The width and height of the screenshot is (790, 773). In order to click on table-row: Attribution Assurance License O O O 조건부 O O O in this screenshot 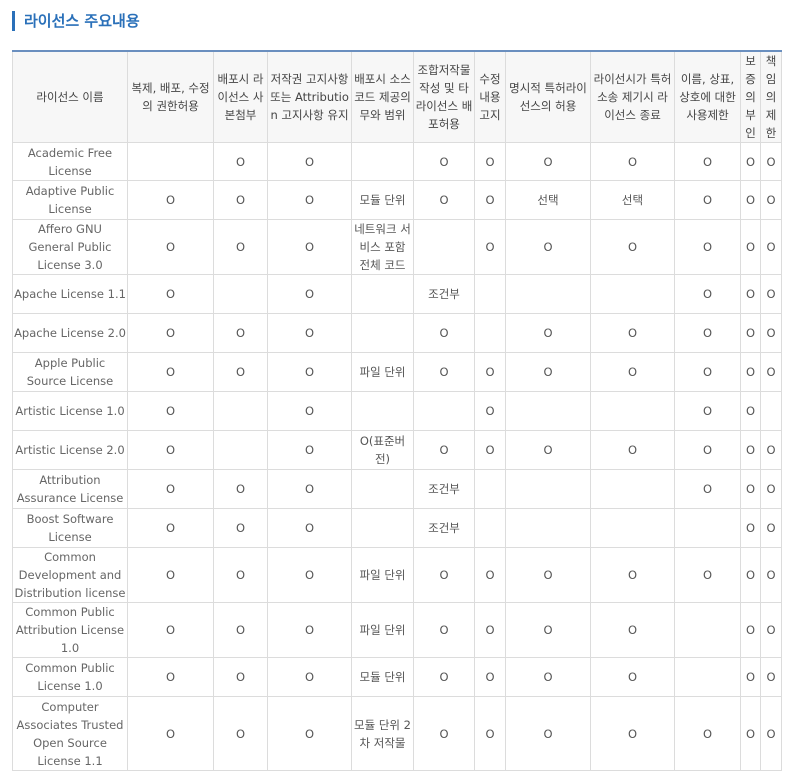, I will do `click(397, 489)`.